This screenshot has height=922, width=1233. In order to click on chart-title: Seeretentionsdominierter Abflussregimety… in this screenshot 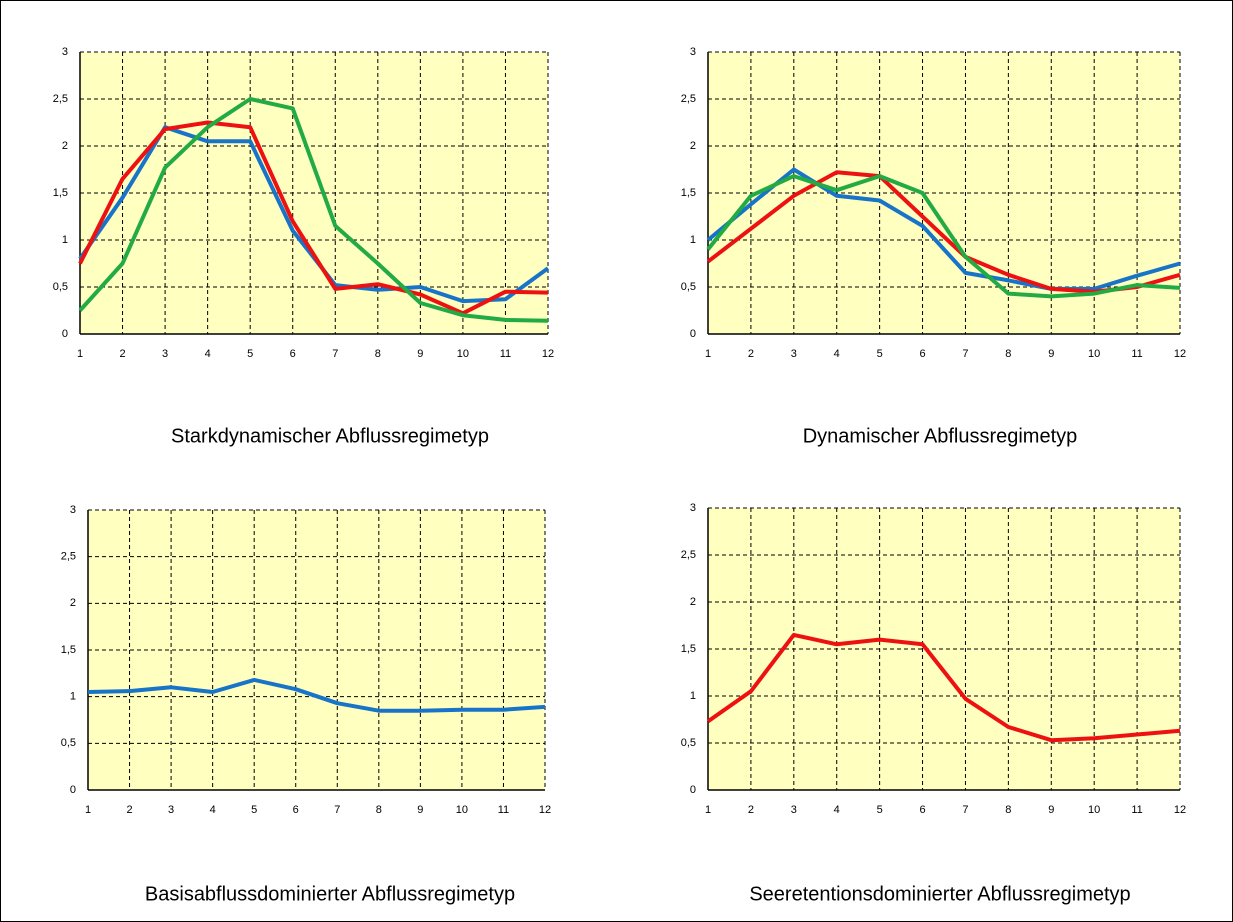, I will do `click(939, 894)`.